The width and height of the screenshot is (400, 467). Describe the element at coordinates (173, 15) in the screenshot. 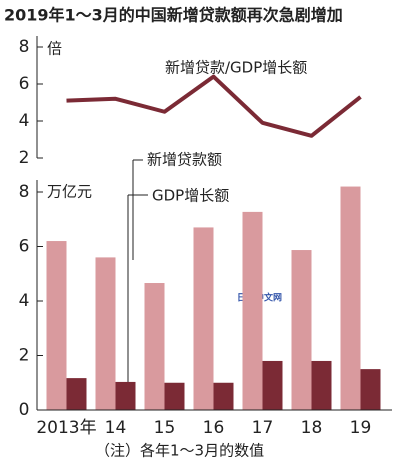

I see `chart-title: 2019年1～3月的中国新增贷款额再次急剧增加` at that location.